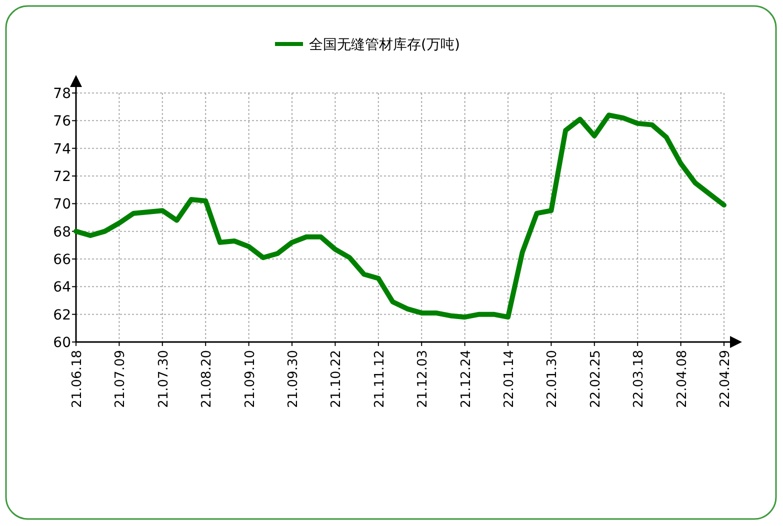 Image resolution: width=783 pixels, height=526 pixels. I want to click on x-tick-label: 22.02.25, so click(596, 379).